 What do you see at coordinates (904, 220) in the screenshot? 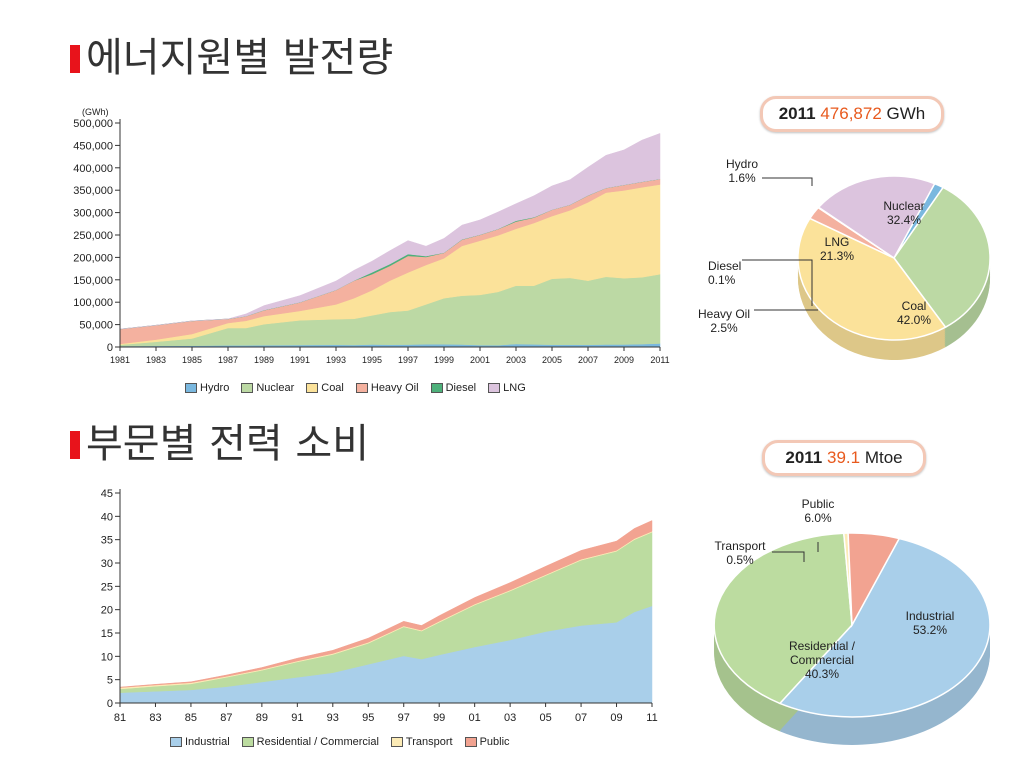
I see `pie-value-nuclear: 32.4%` at bounding box center [904, 220].